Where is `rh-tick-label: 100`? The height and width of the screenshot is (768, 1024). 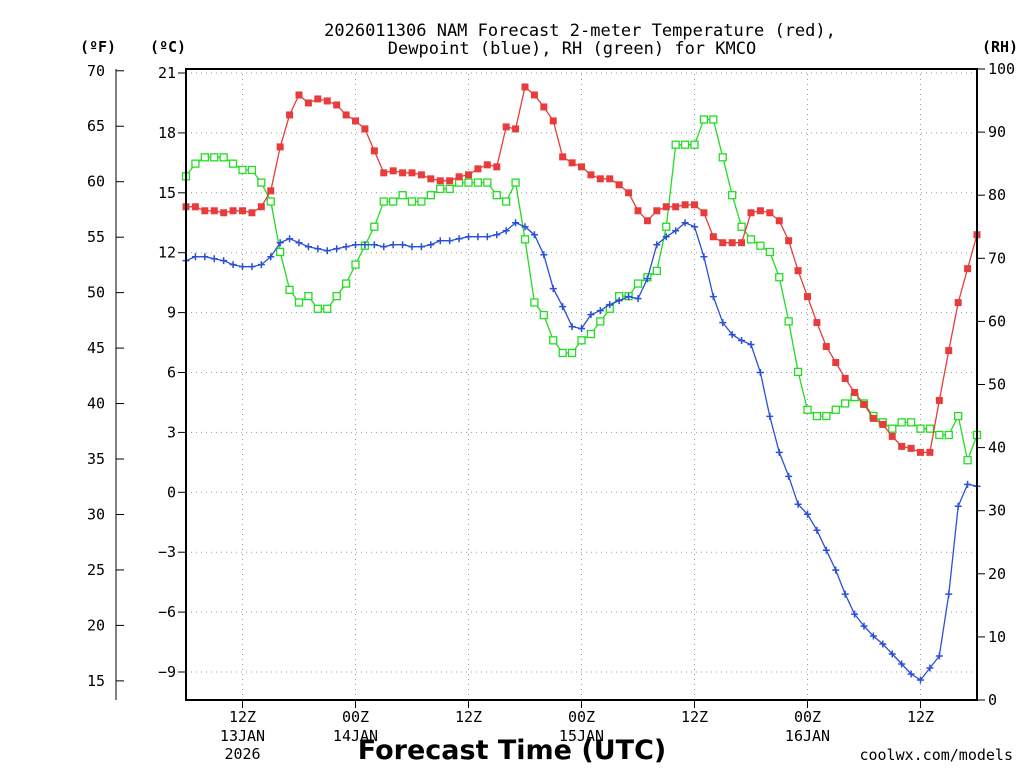 rh-tick-label: 100 is located at coordinates (1001, 69).